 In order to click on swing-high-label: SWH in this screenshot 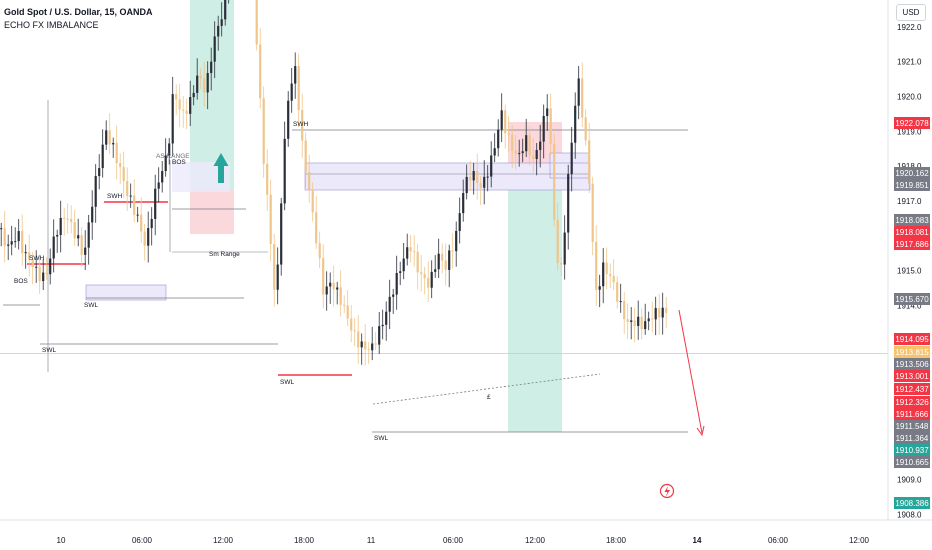, I will do `click(36, 258)`.